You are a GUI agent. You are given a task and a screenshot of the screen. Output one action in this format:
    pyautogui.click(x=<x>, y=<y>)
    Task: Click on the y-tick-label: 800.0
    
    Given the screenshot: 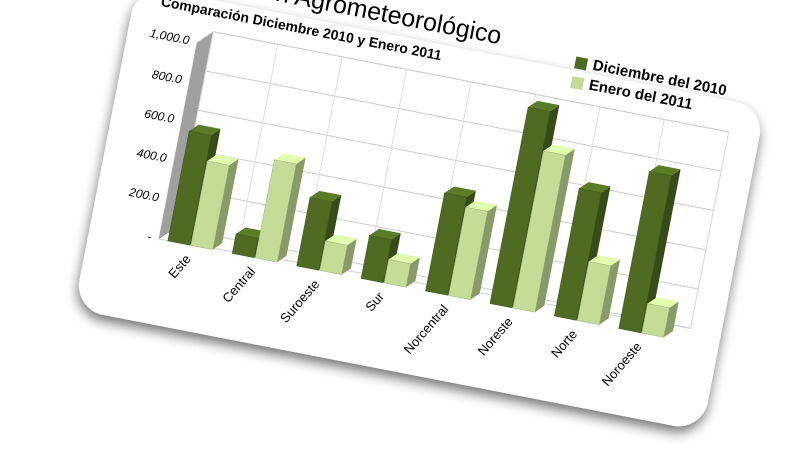 What is the action you would take?
    pyautogui.click(x=167, y=77)
    